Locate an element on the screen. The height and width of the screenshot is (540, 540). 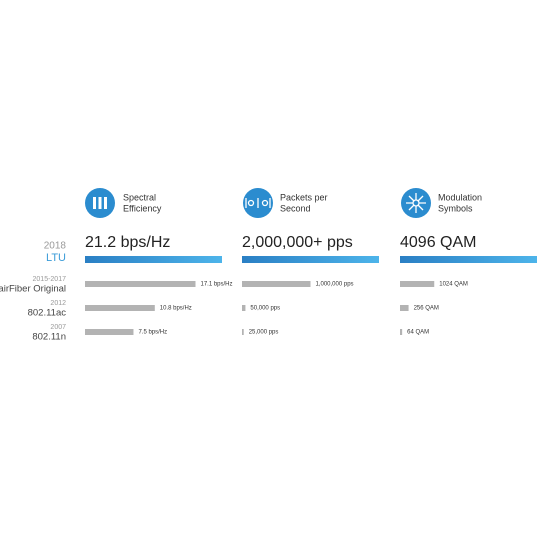
panel-title: Efficiency is located at coordinates (142, 208).